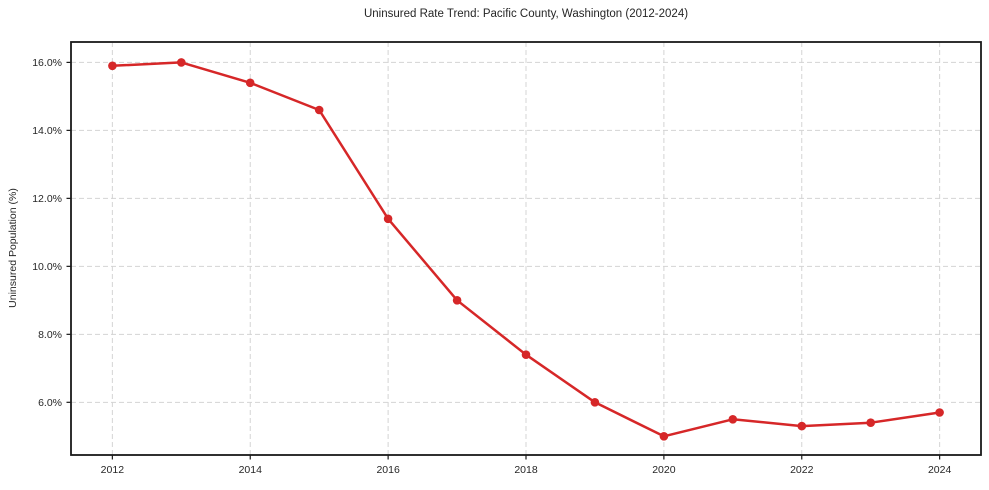 The width and height of the screenshot is (989, 490). Describe the element at coordinates (47, 131) in the screenshot. I see `y-tick-label: 14.0%` at that location.